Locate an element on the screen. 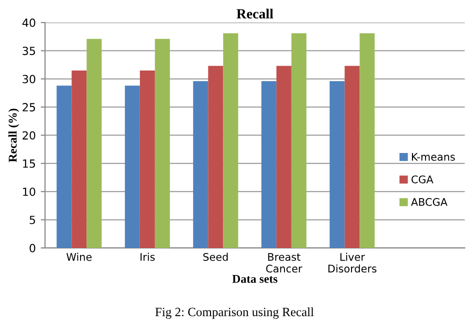  chart-title: Recall is located at coordinates (255, 13).